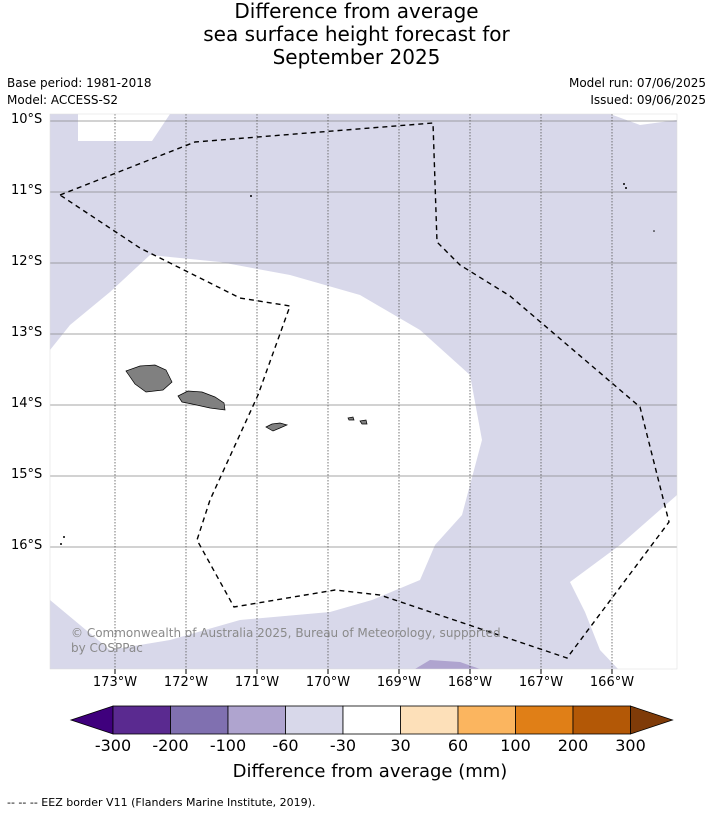  I want to click on title-line-1: Difference from average, so click(356, 11).